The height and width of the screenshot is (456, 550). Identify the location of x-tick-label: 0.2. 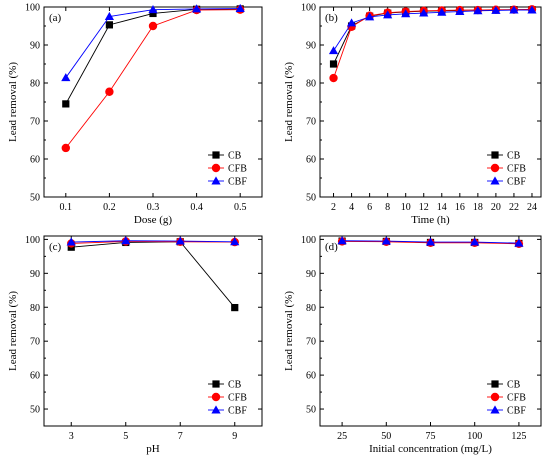
(109, 207).